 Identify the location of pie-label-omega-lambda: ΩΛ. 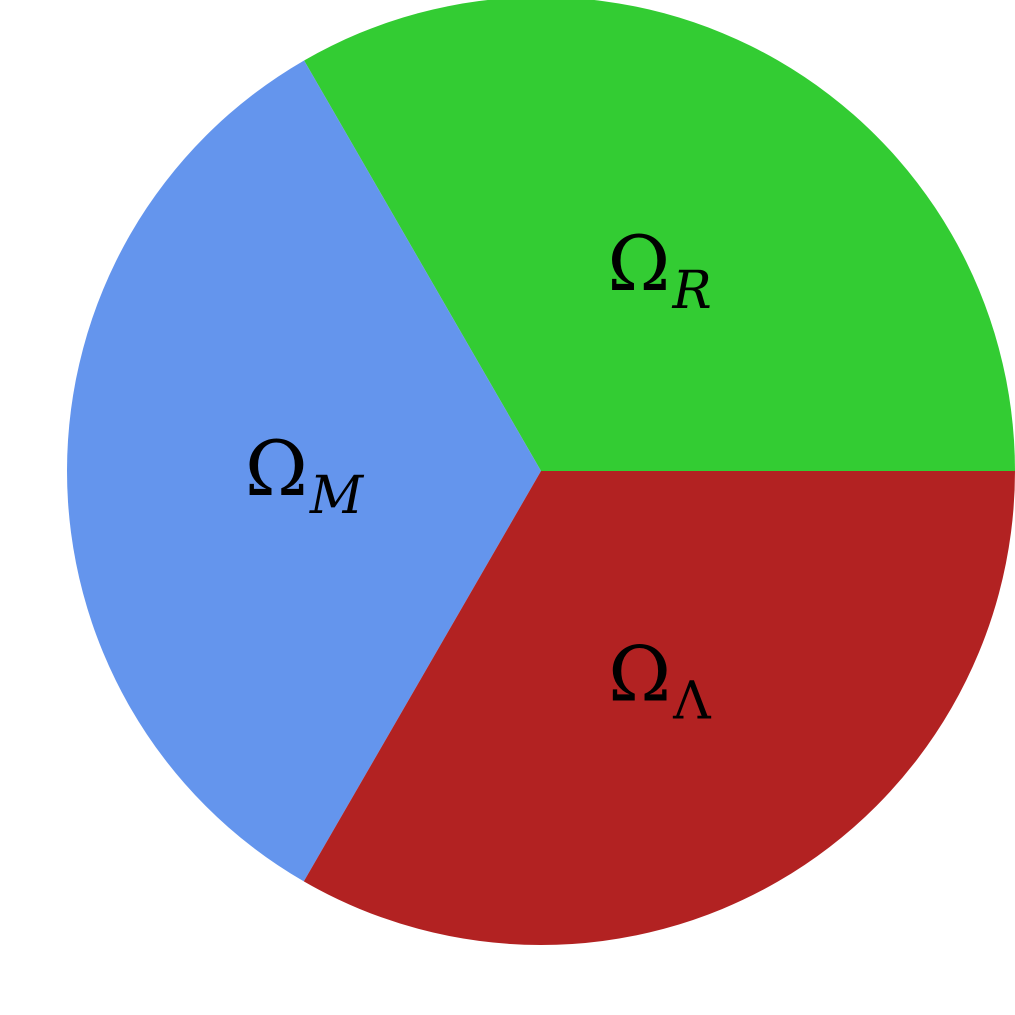
(660, 680).